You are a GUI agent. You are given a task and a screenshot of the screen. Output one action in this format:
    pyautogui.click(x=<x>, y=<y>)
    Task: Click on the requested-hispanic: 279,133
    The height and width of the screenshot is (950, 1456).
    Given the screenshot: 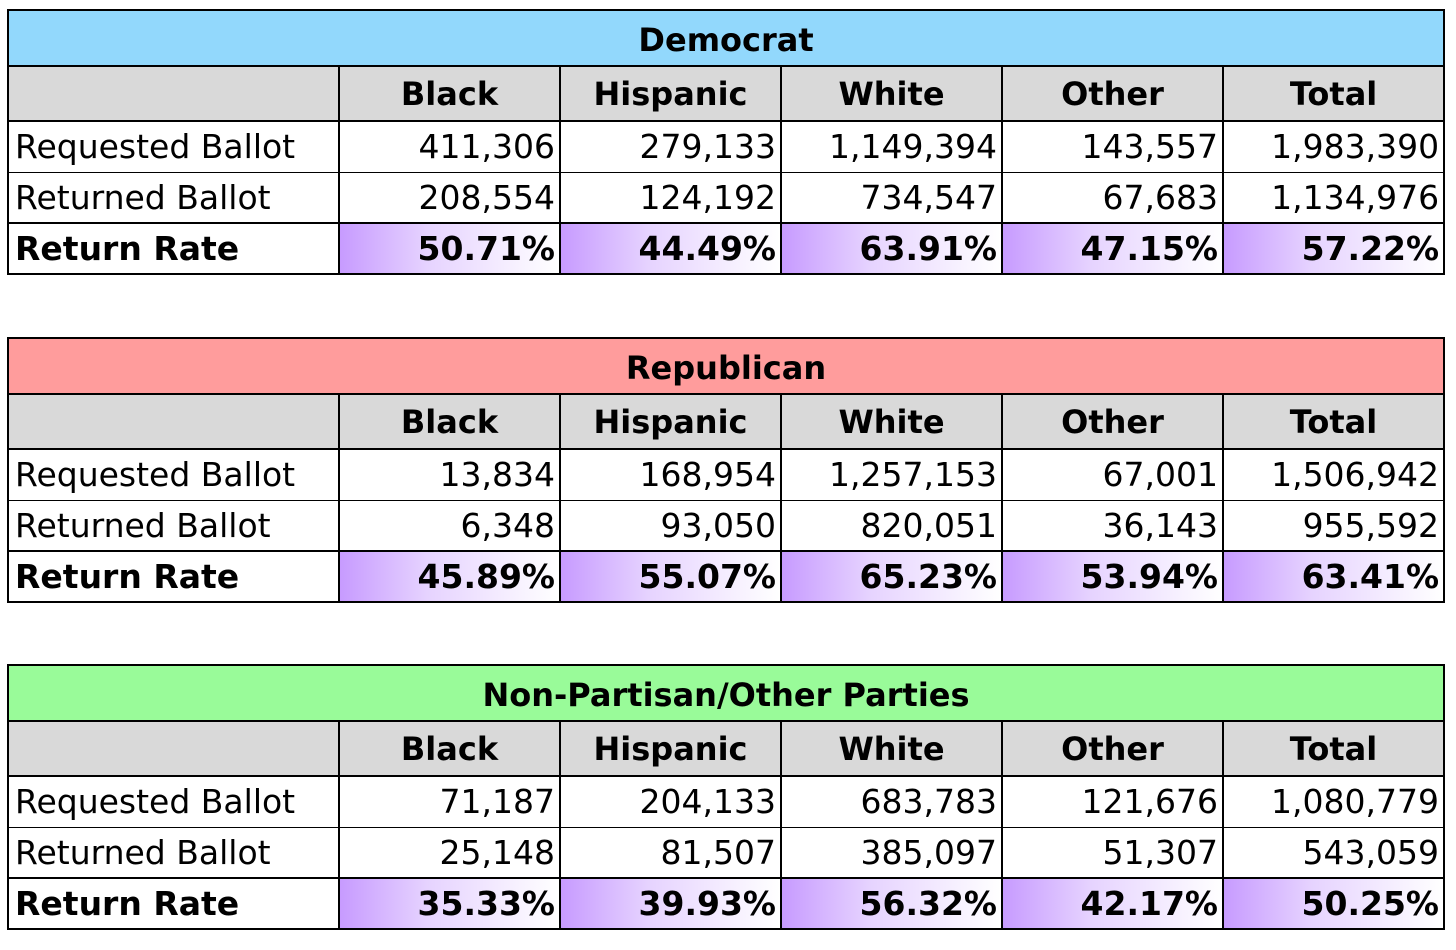 What is the action you would take?
    pyautogui.click(x=670, y=146)
    